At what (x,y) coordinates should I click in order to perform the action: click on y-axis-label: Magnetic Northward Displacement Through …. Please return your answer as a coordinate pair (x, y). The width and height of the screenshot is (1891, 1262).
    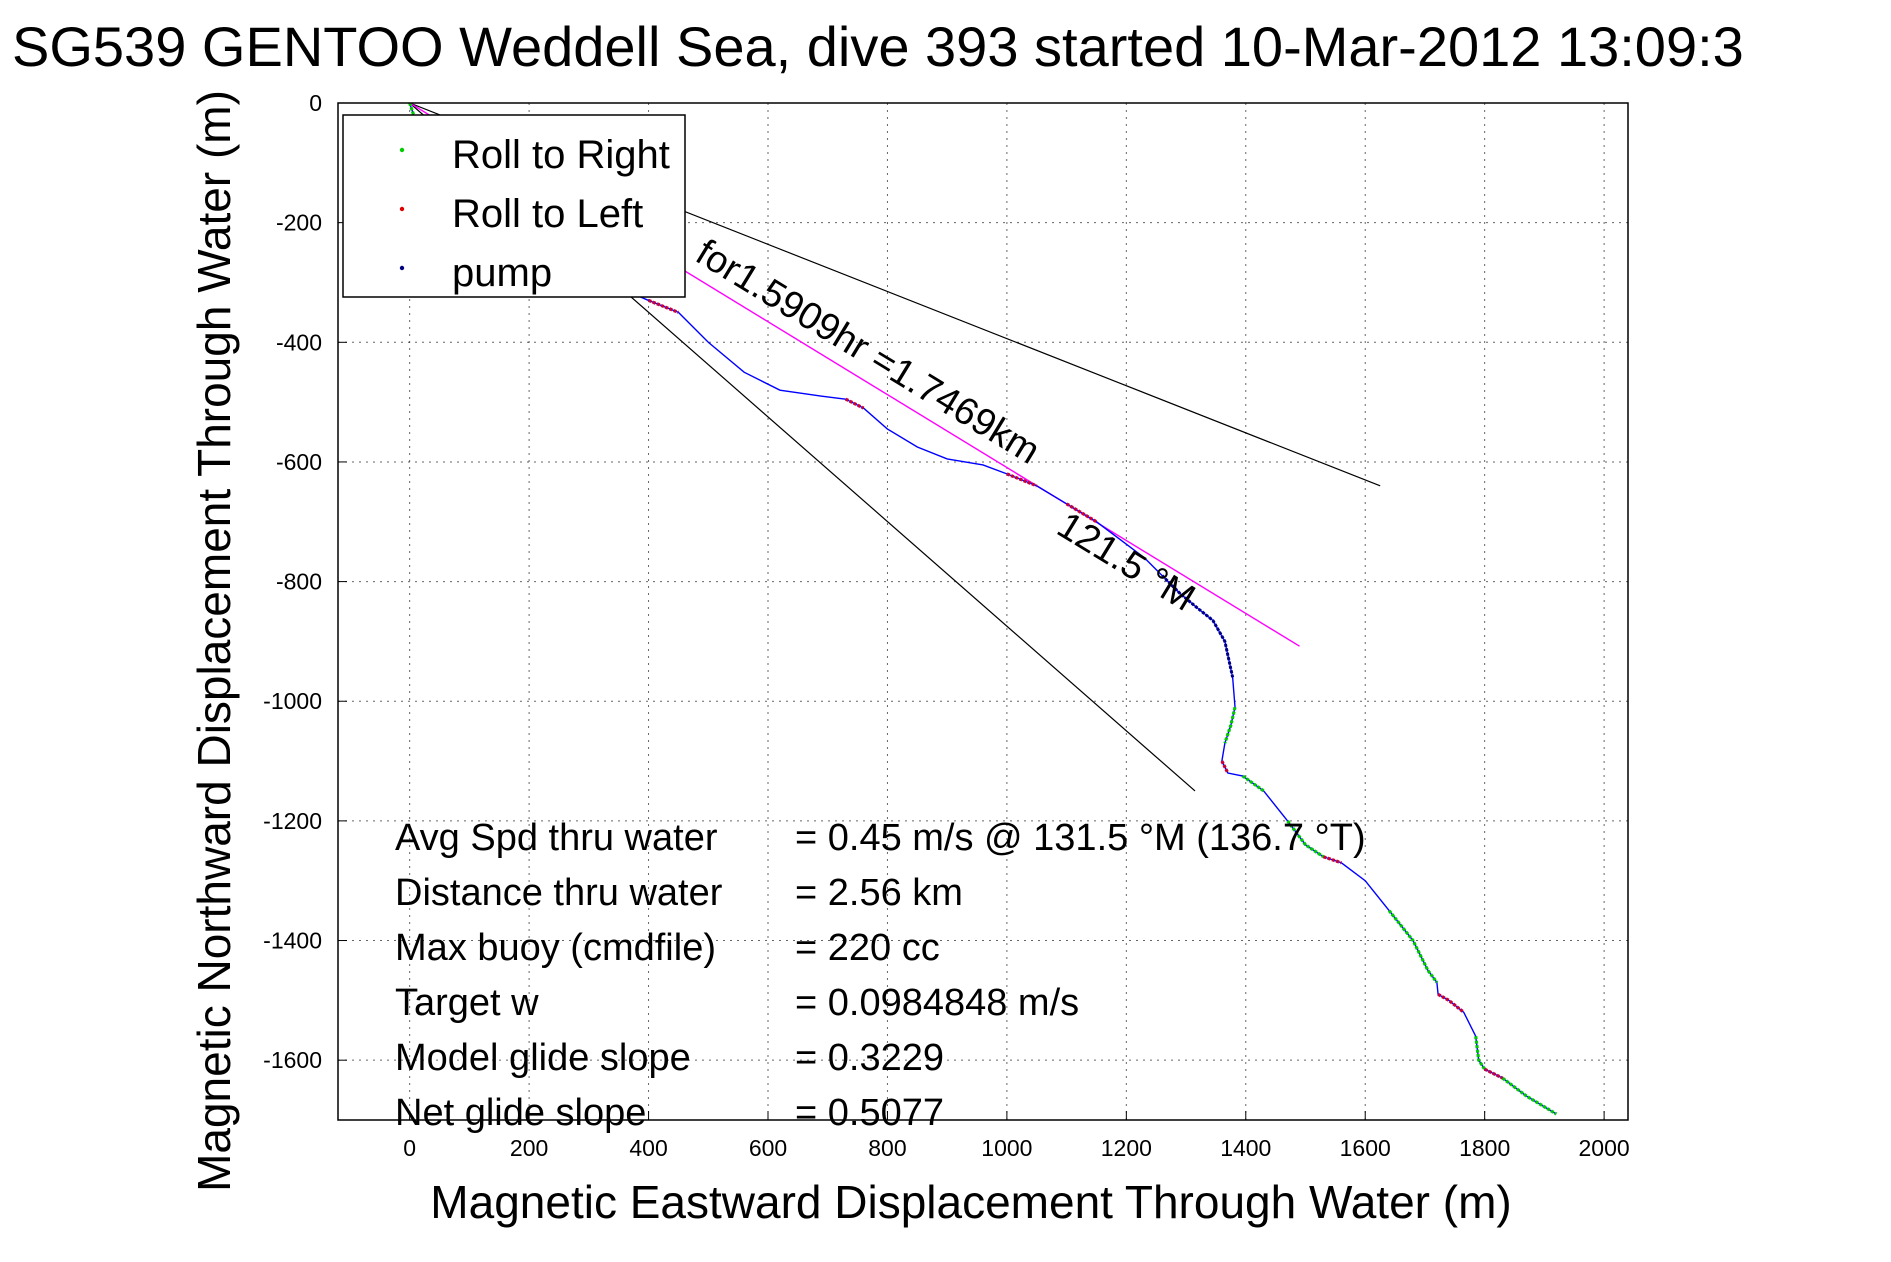
    Looking at the image, I should click on (214, 641).